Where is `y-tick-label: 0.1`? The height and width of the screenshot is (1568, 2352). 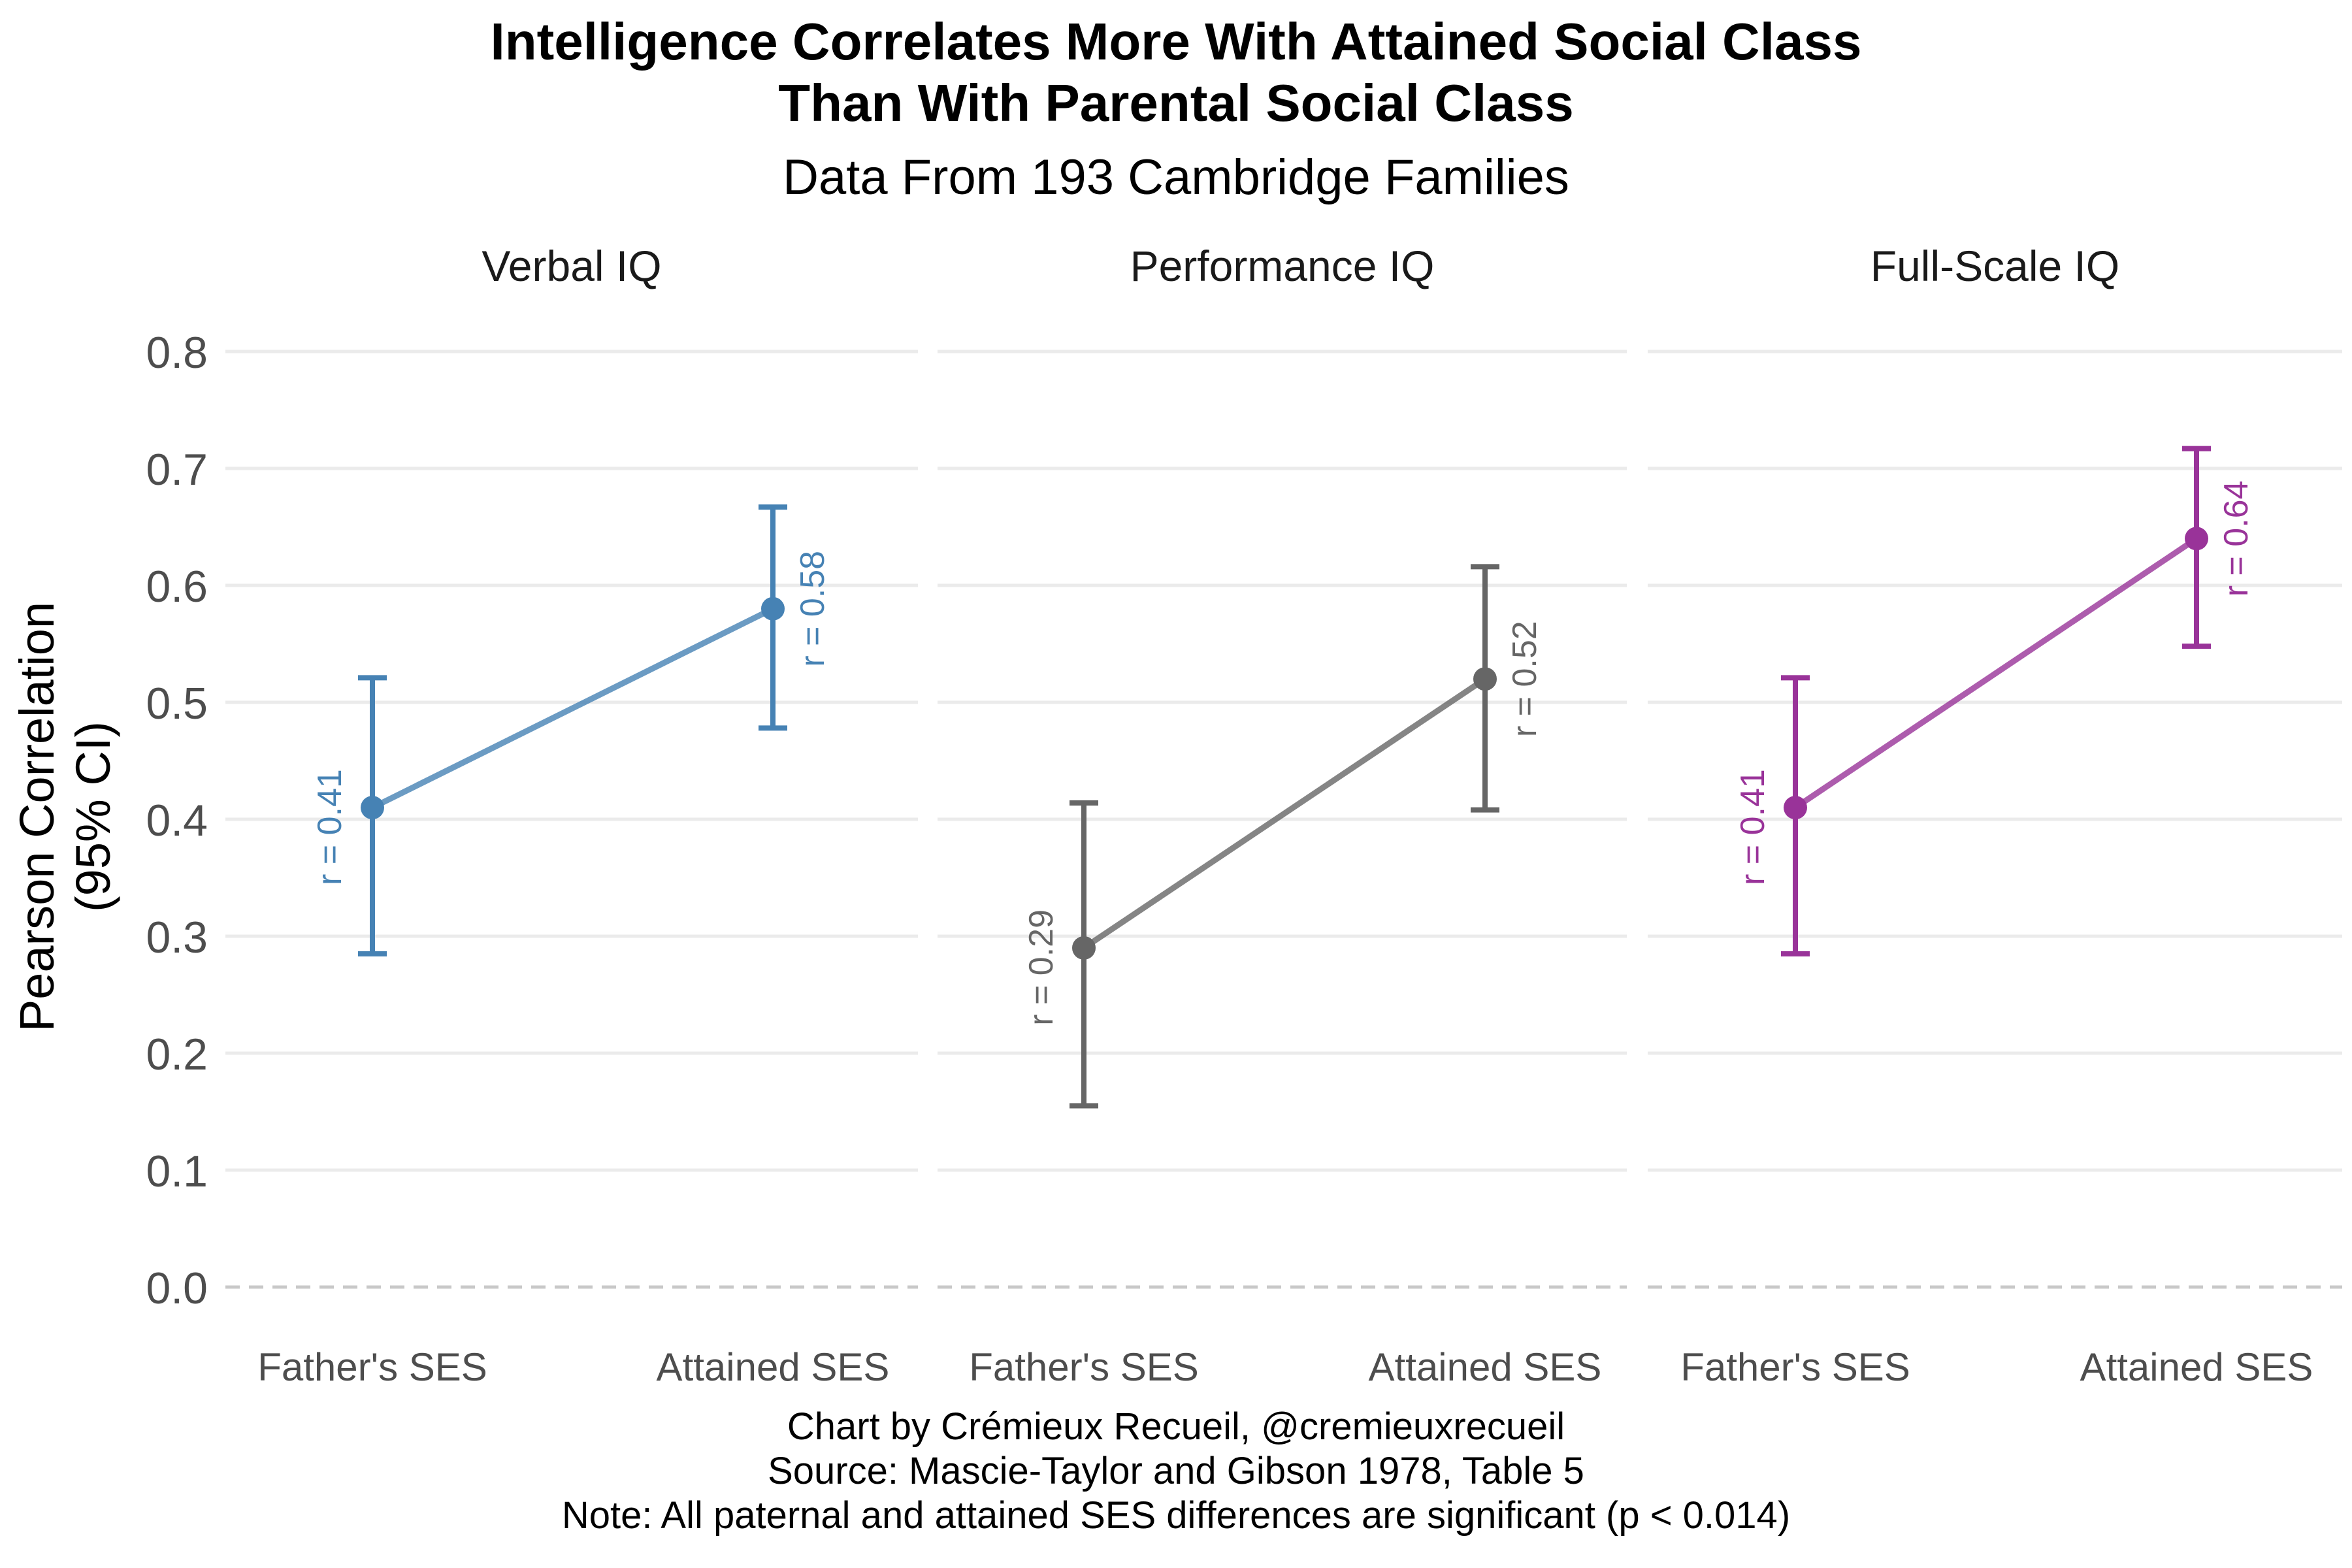 y-tick-label: 0.1 is located at coordinates (177, 1171).